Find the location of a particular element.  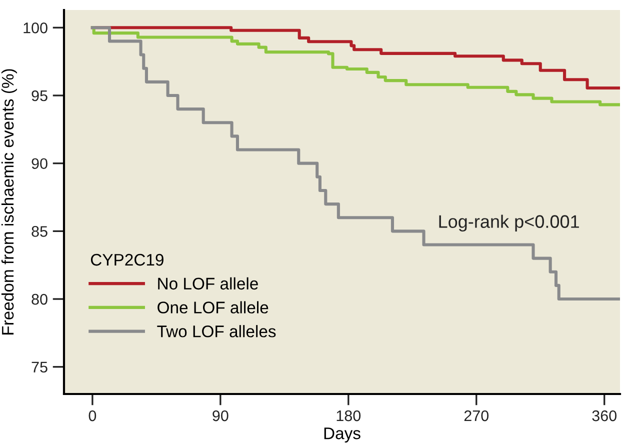

y-tick-label: 85 is located at coordinates (40, 231).